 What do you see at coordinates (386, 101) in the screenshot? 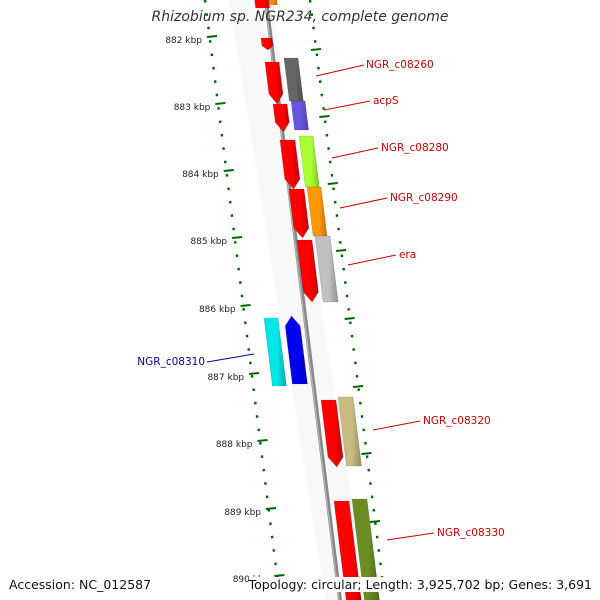
I see `gene-label: acpS` at bounding box center [386, 101].